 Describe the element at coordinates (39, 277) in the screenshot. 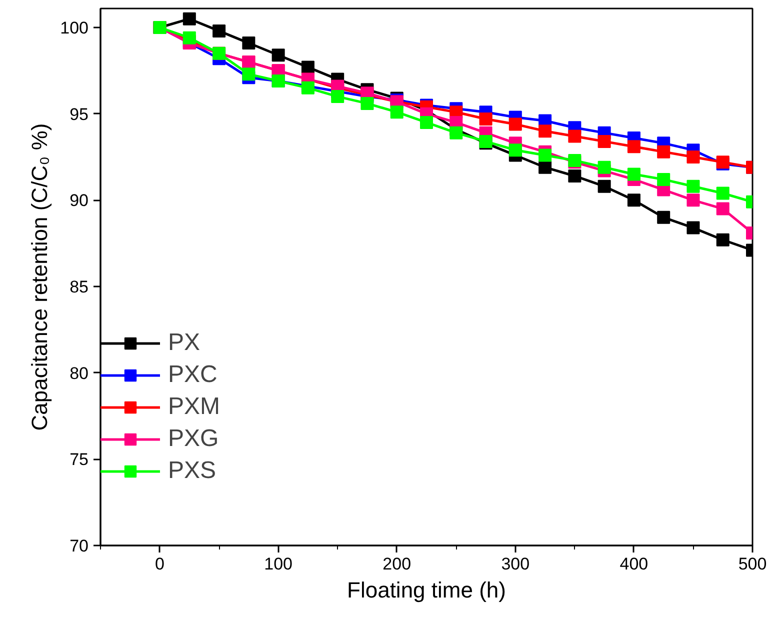

I see `y-axis-title: Capacitance retention (C/C₀ %)` at that location.